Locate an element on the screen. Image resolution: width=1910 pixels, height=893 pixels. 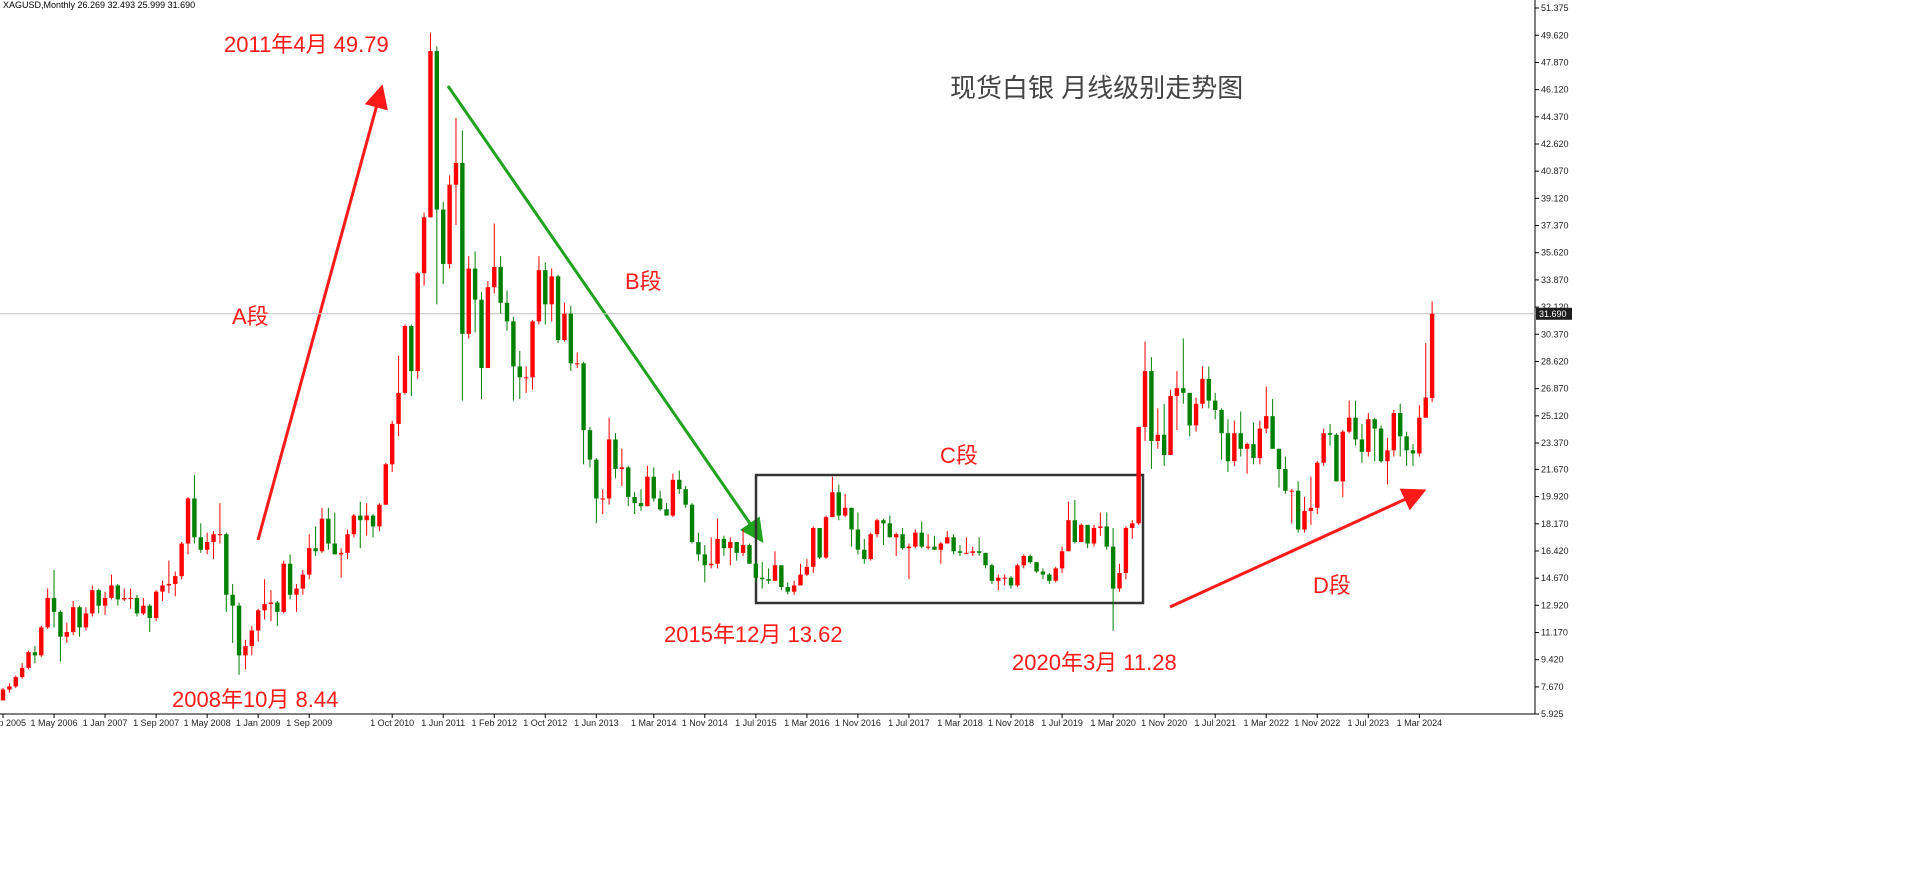
y-tick-label: 12.920 is located at coordinates (1555, 605).